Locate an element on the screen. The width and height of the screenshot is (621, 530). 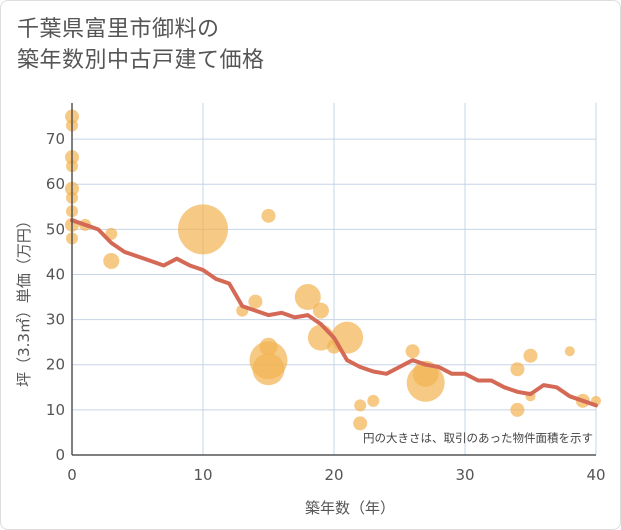
y-tick-label: 70 is located at coordinates (55, 139).